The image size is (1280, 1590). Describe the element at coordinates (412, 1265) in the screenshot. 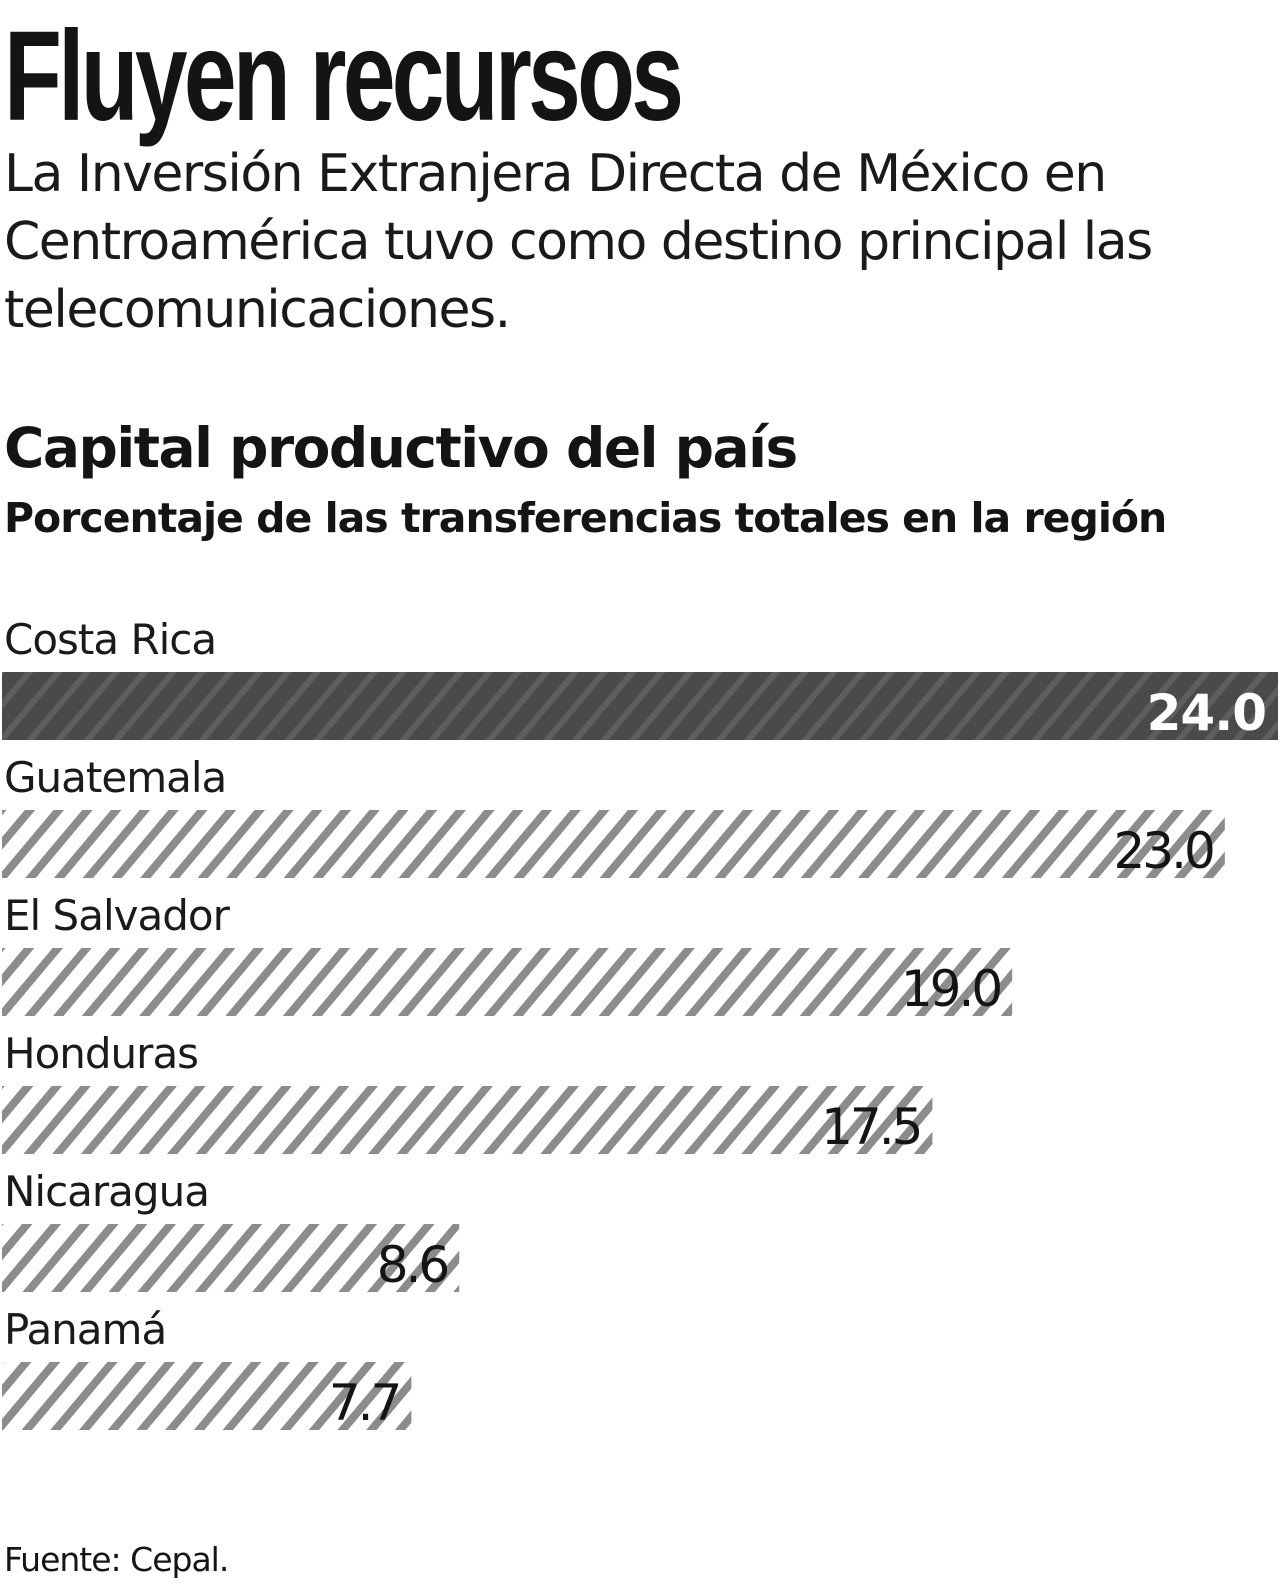

I see `value-label: 8.6` at that location.